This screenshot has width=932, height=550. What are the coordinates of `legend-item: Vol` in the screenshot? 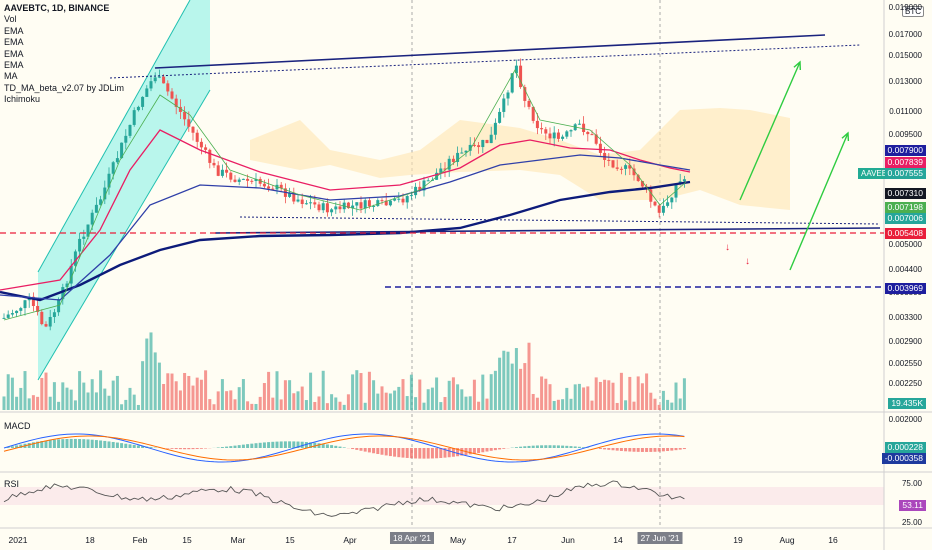 It's located at (10, 19).